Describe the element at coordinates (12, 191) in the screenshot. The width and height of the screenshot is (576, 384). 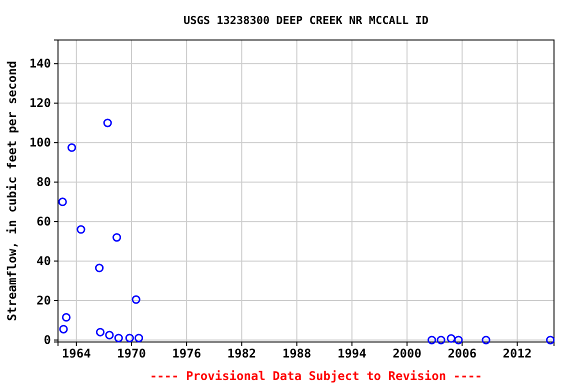
I see `y-axis-title: Streamflow, in cubic feet per second` at that location.